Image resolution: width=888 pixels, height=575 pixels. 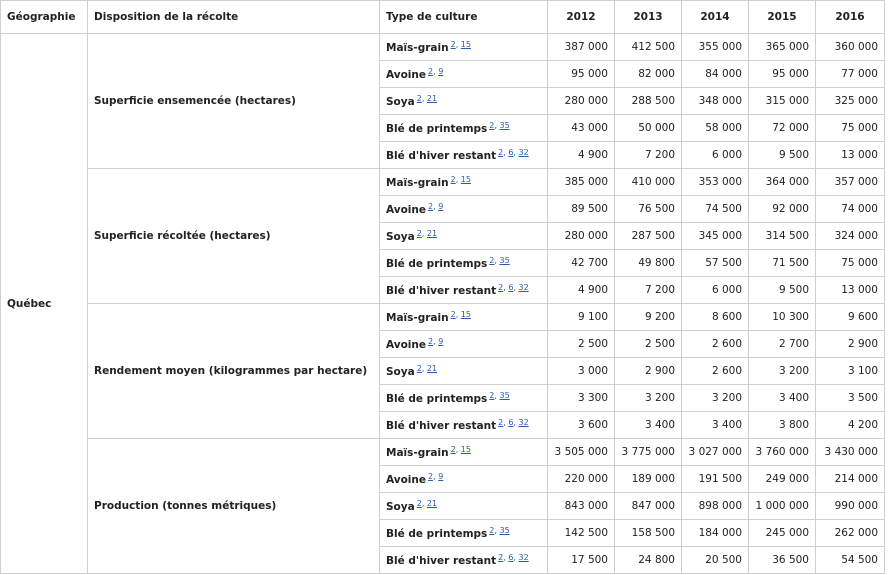 What do you see at coordinates (581, 371) in the screenshot?
I see `value-cell: 3 000` at bounding box center [581, 371].